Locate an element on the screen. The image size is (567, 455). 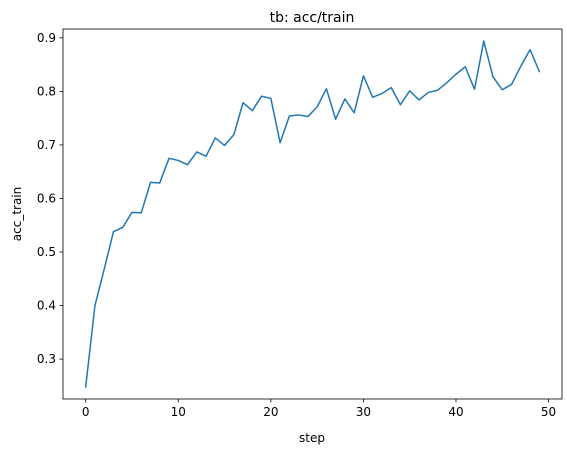
x-axis: 0 10 20 30 40 50 is located at coordinates (319, 409).